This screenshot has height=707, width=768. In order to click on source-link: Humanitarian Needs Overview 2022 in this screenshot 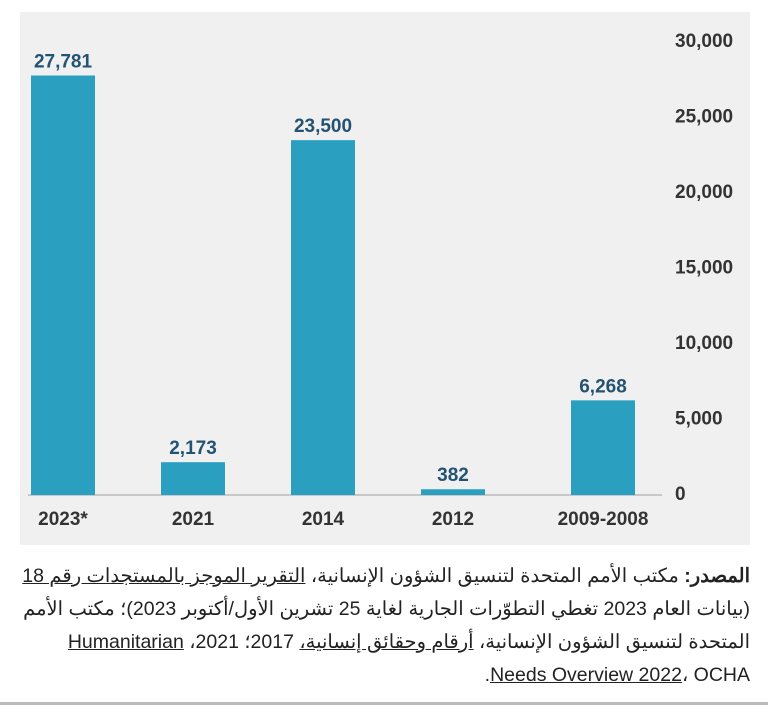, I will do `click(374, 658)`.